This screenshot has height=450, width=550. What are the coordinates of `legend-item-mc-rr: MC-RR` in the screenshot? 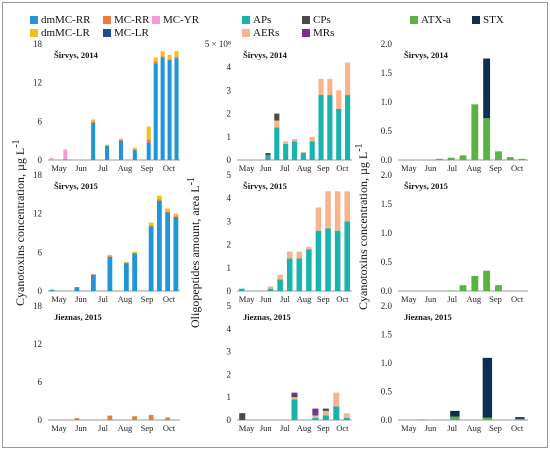 It's located at (126, 20).